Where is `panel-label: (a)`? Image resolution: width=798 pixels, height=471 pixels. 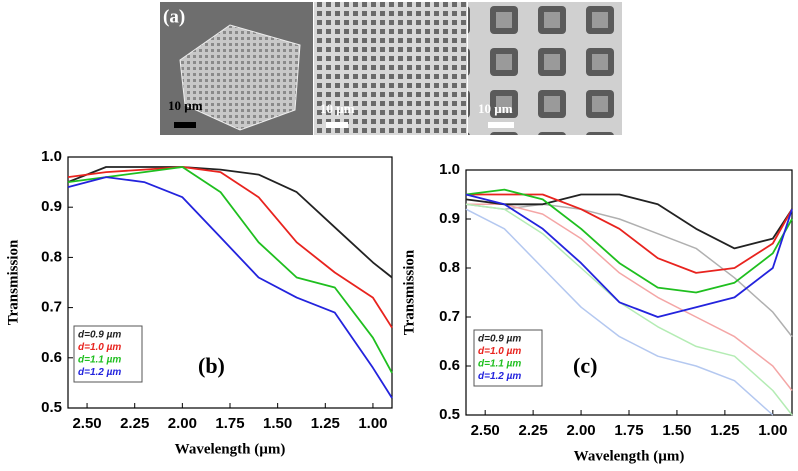 panel-label: (a) is located at coordinates (174, 16).